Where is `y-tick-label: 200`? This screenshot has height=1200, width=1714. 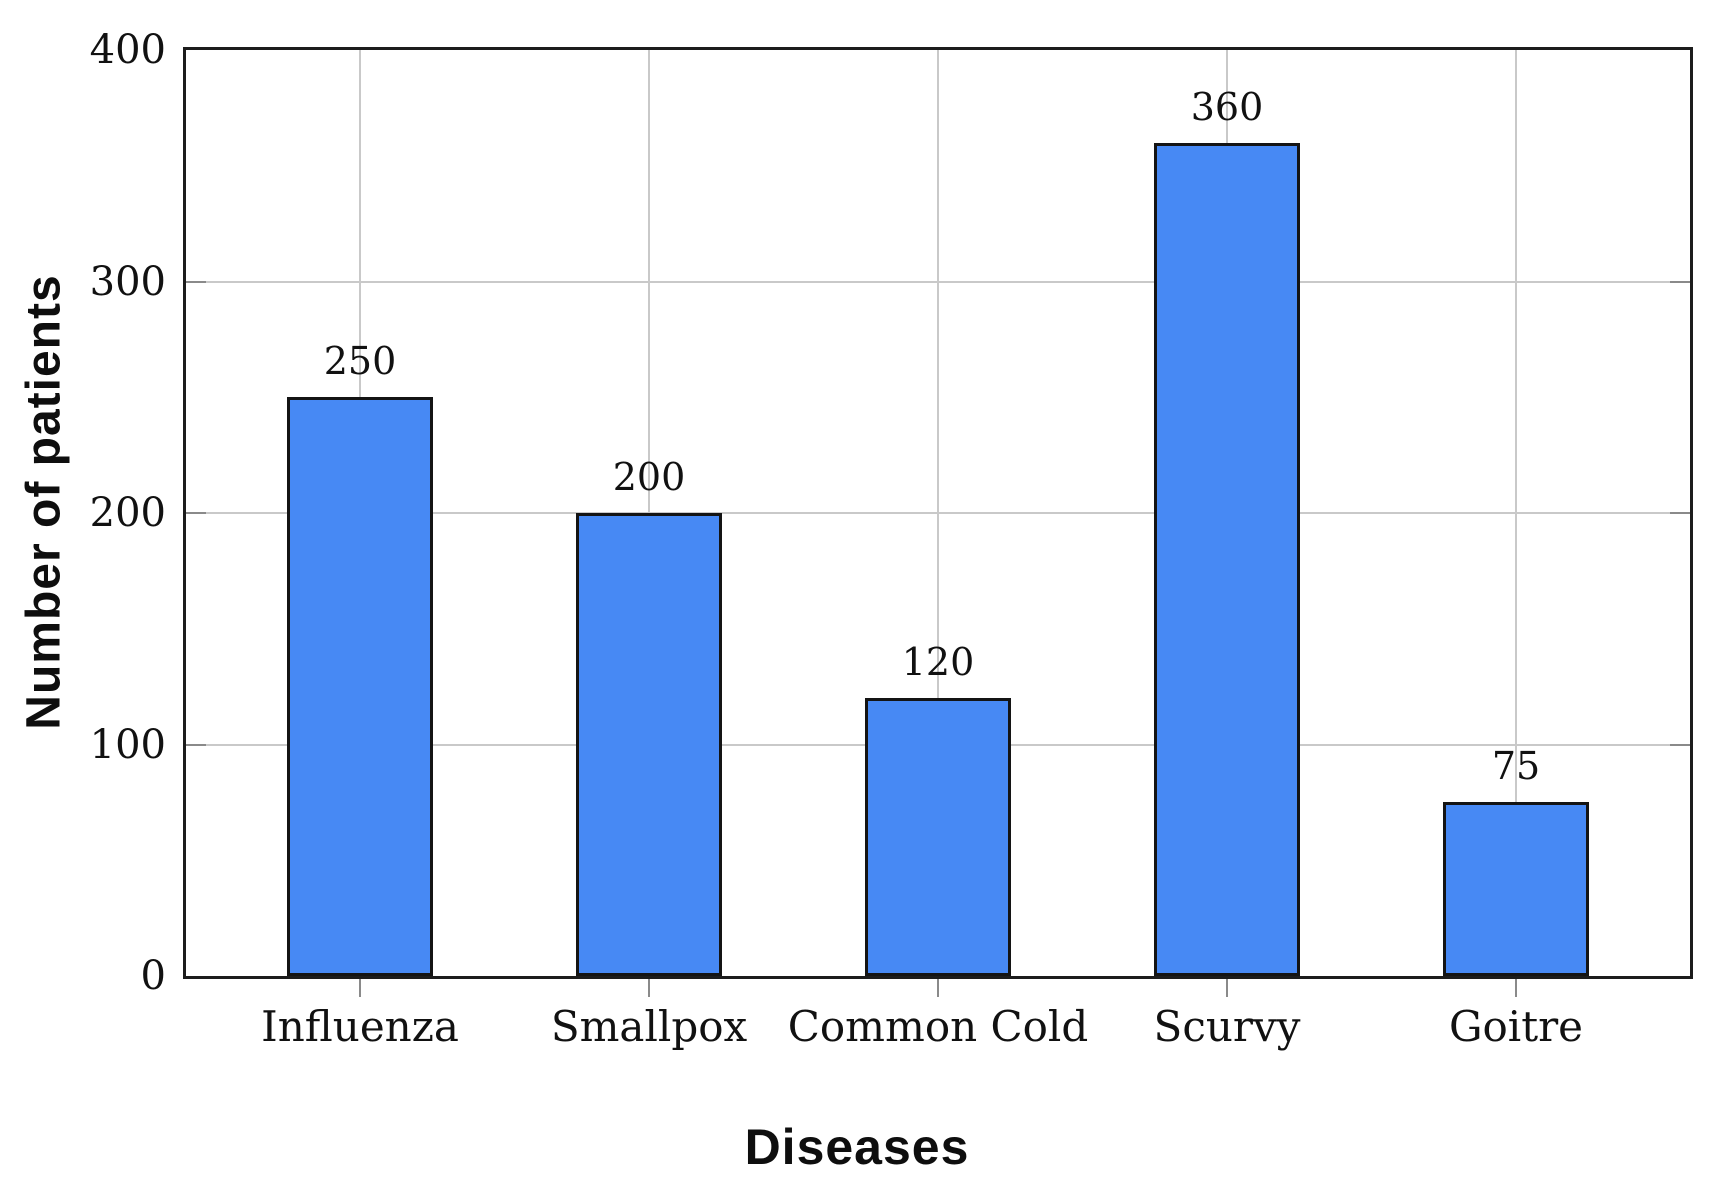 y-tick-label: 200 is located at coordinates (127, 513).